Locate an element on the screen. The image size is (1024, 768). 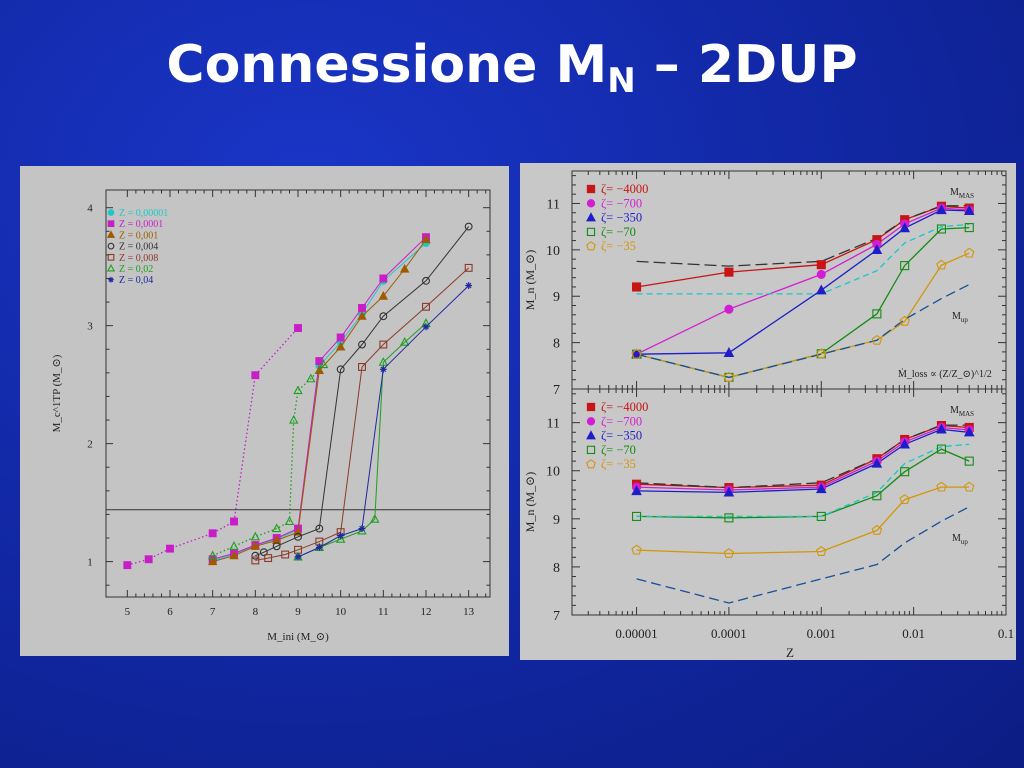
annotation-mass-loss: Ṁ_loss ∝ (Z/Z_⊙)^1/2 is located at coordinates (945, 374).